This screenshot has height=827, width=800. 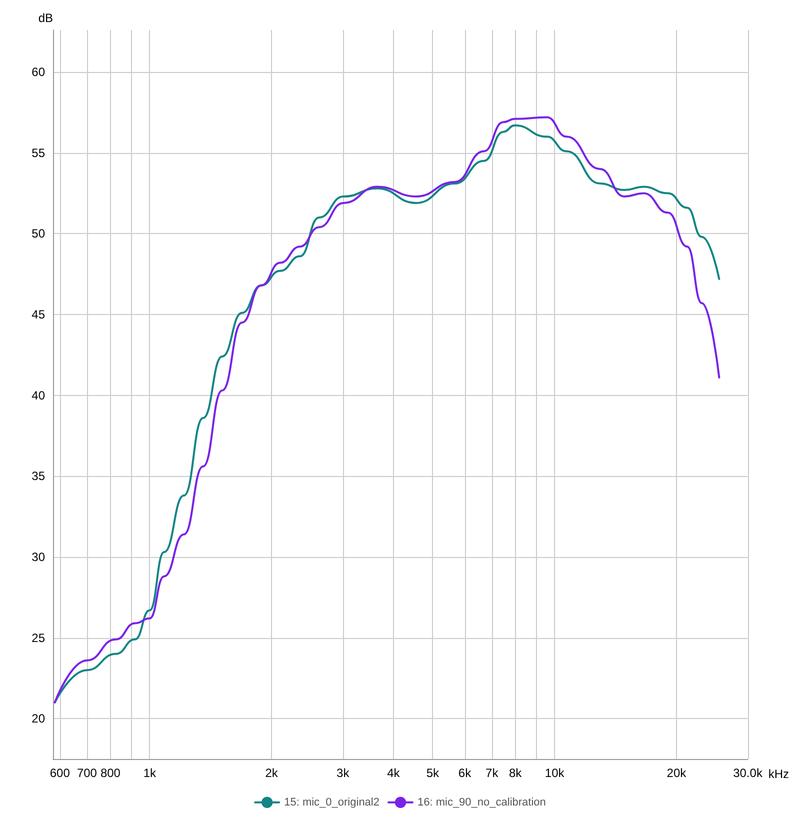 I want to click on y-tick-label: 55, so click(x=39, y=153).